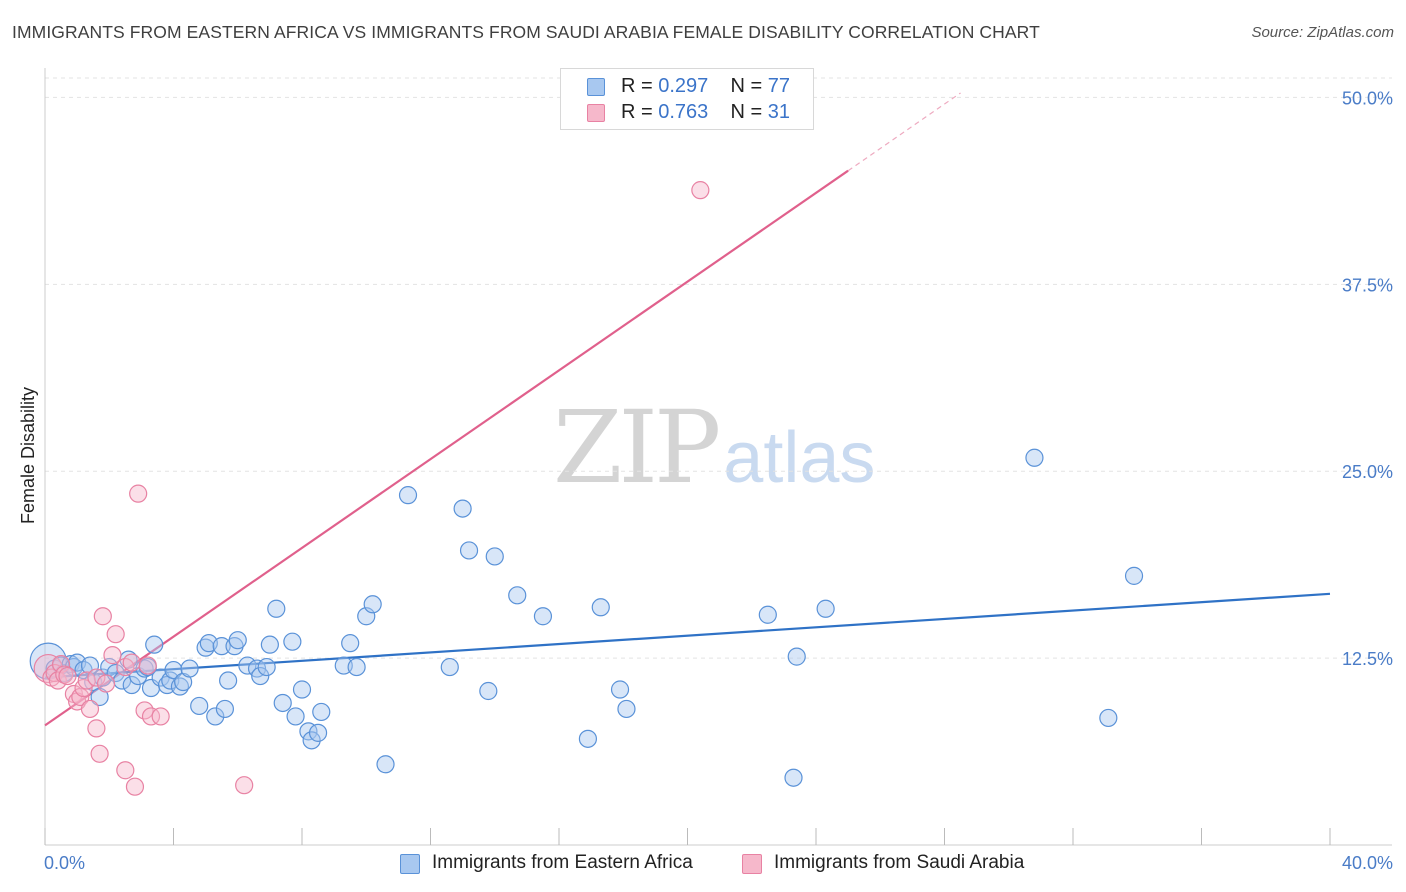  Describe the element at coordinates (1367, 472) in the screenshot. I see `y-tick-label: 25.0%` at that location.